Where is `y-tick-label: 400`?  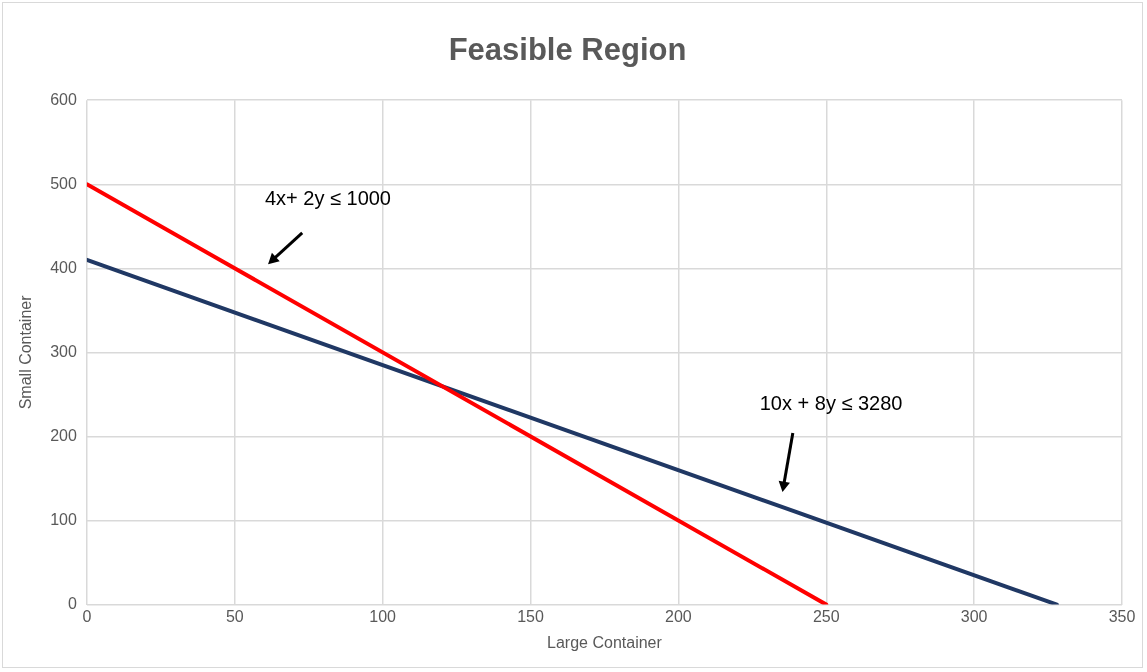 y-tick-label: 400 is located at coordinates (63, 267).